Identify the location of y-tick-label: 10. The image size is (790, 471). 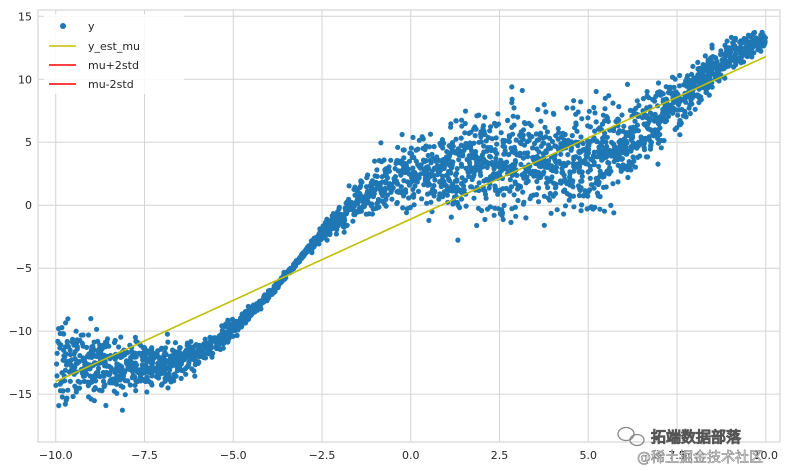
(25, 79).